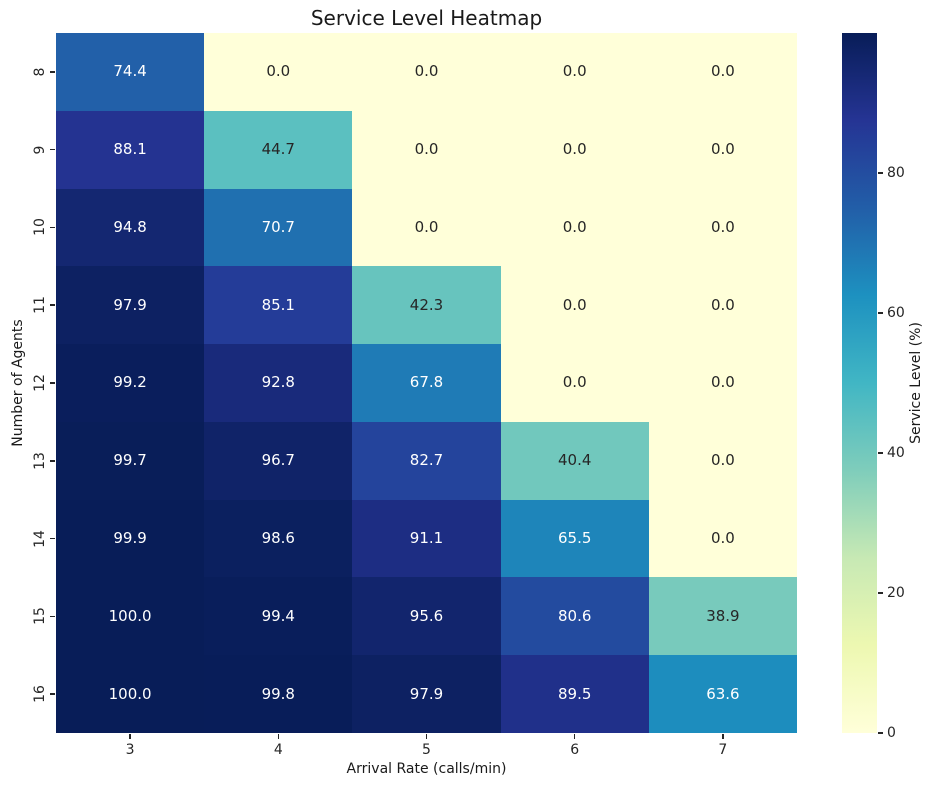  What do you see at coordinates (722, 149) in the screenshot?
I see `heatmap-cell-9-7: 0.0` at bounding box center [722, 149].